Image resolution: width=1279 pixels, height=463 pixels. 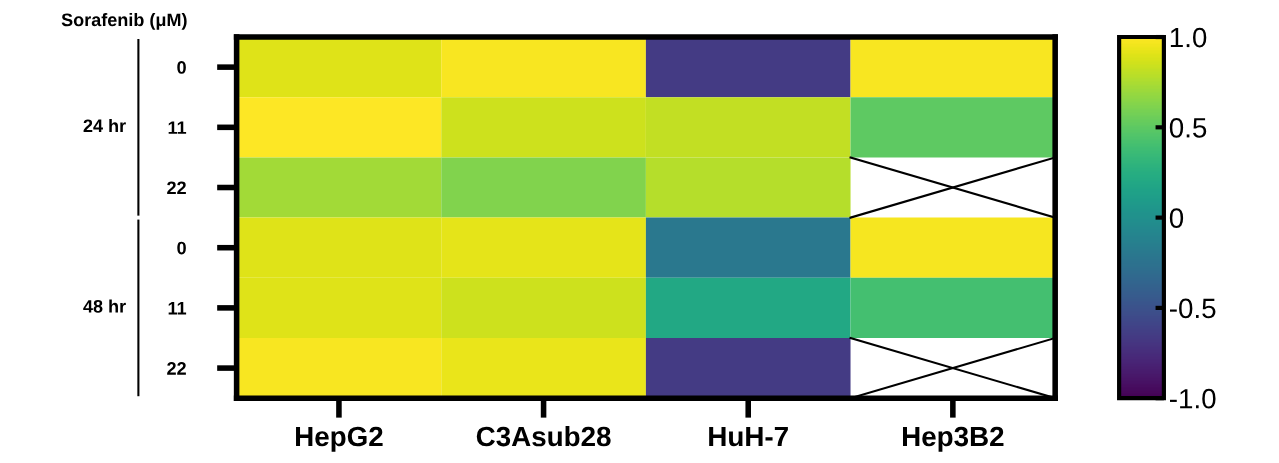 What do you see at coordinates (748, 436) in the screenshot?
I see `x-tick-label: HuH-7` at bounding box center [748, 436].